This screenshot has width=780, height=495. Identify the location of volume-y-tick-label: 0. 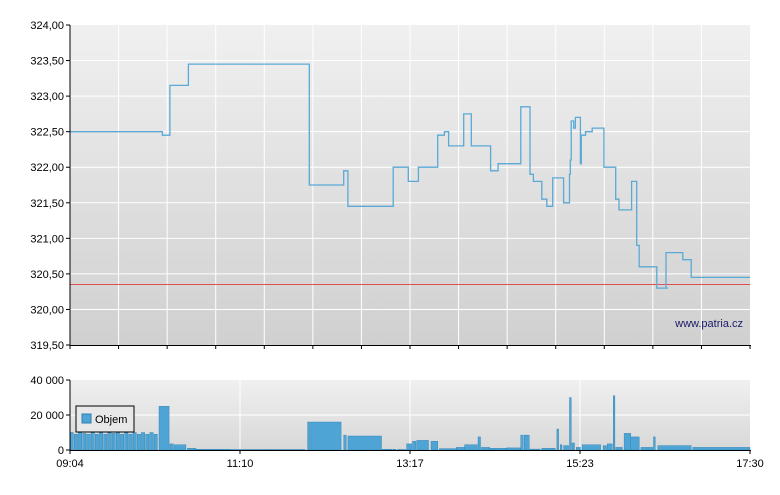
(61, 451).